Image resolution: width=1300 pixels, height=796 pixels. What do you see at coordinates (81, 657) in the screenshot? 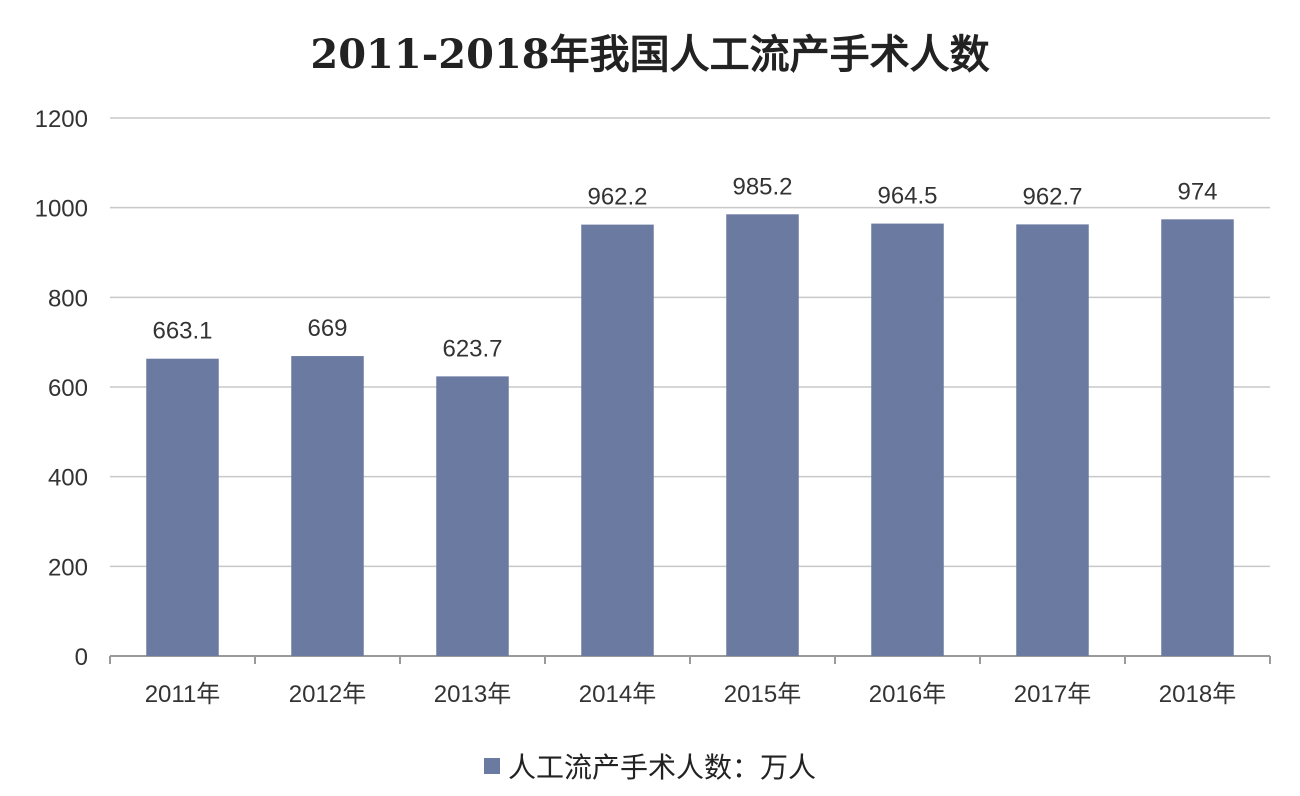
I see `y-tick-label: 0` at bounding box center [81, 657].